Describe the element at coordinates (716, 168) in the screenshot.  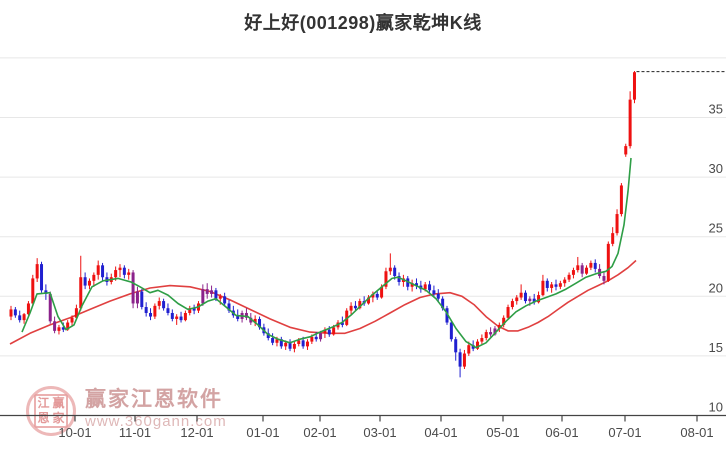
I see `y-tick-label: 30` at that location.